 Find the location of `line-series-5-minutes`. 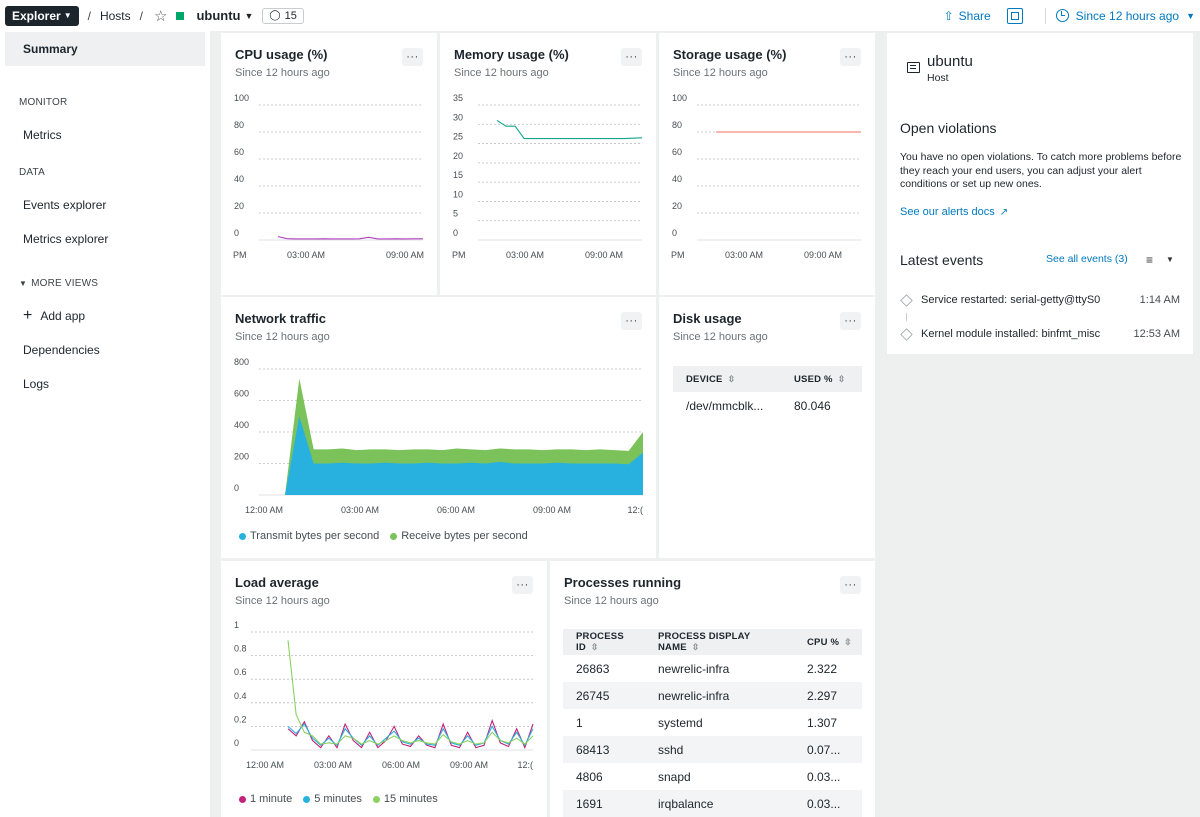

line-series-5-minutes is located at coordinates (410, 735).